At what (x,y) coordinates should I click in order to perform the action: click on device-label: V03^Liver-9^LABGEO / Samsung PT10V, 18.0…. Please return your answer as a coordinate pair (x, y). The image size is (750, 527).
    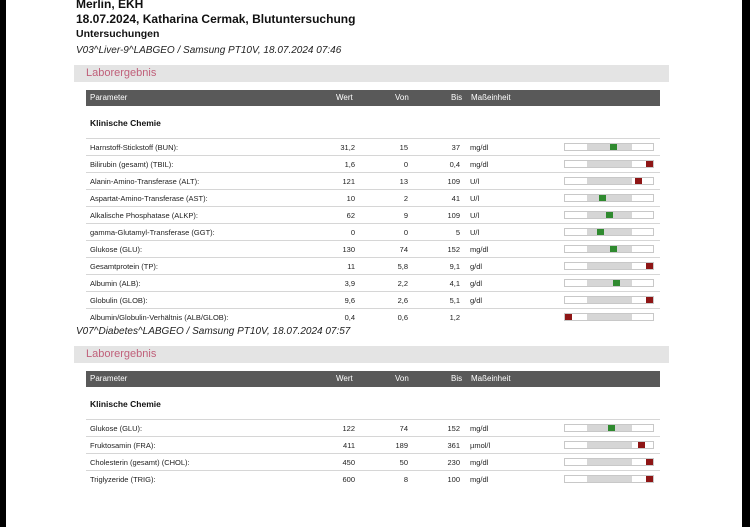
    Looking at the image, I should click on (209, 50).